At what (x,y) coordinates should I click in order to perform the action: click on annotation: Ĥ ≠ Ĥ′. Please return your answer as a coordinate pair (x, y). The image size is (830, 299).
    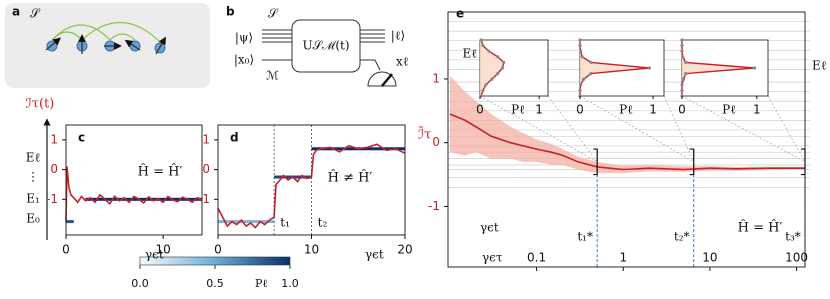
    Looking at the image, I should click on (350, 178).